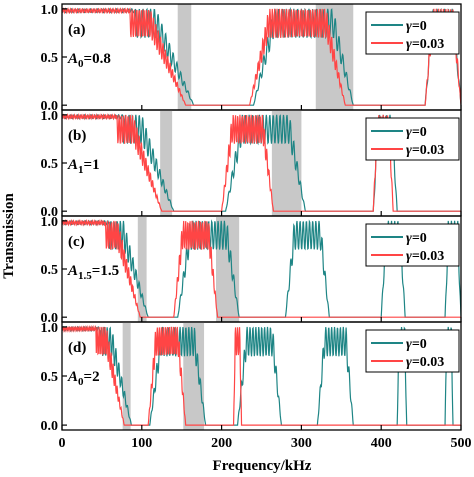 The height and width of the screenshot is (477, 474). Describe the element at coordinates (77, 136) in the screenshot. I see `panel-letter: (b)` at that location.